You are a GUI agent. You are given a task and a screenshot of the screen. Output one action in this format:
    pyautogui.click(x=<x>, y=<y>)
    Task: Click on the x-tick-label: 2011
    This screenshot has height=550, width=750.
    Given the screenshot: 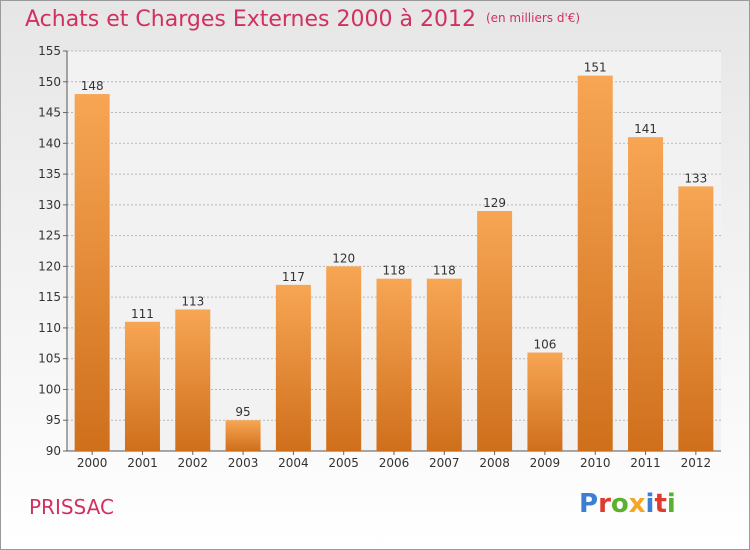 What is the action you would take?
    pyautogui.click(x=645, y=463)
    